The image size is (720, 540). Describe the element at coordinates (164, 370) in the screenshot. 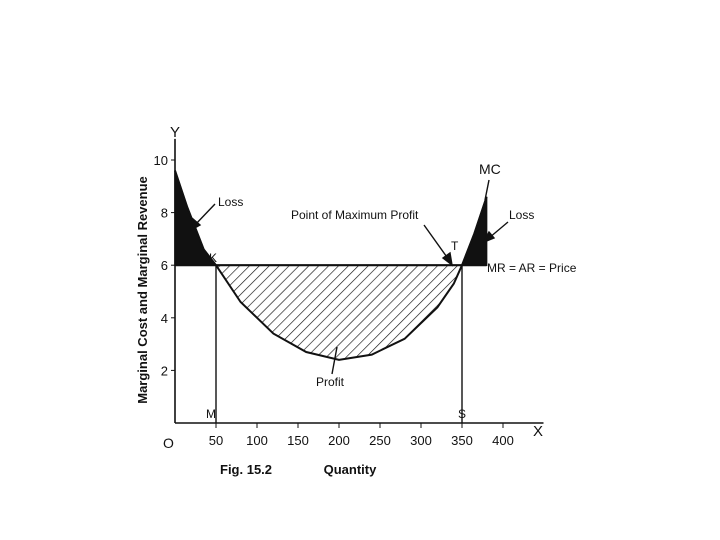

I see `y-tick-label-2: 2` at that location.